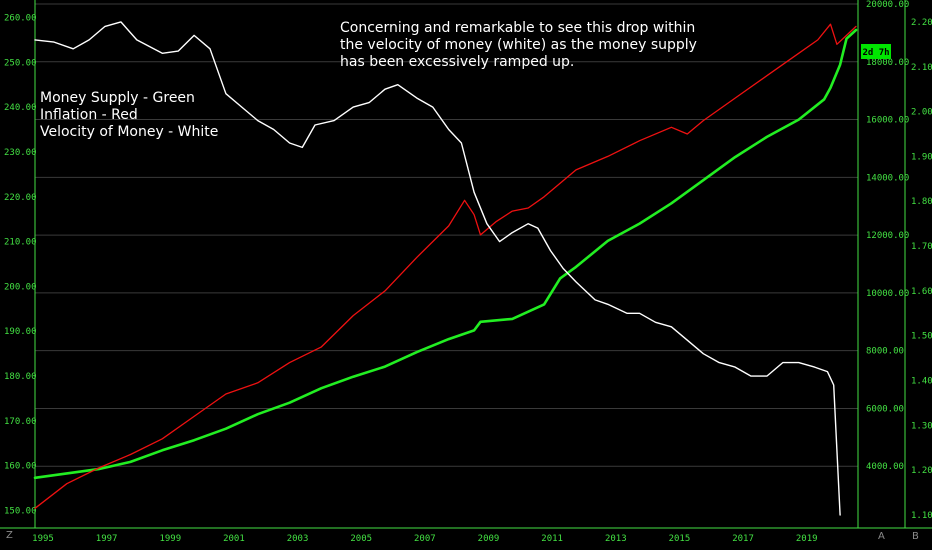  I want to click on money-supply-tick-4: 12000.00, so click(887, 236).